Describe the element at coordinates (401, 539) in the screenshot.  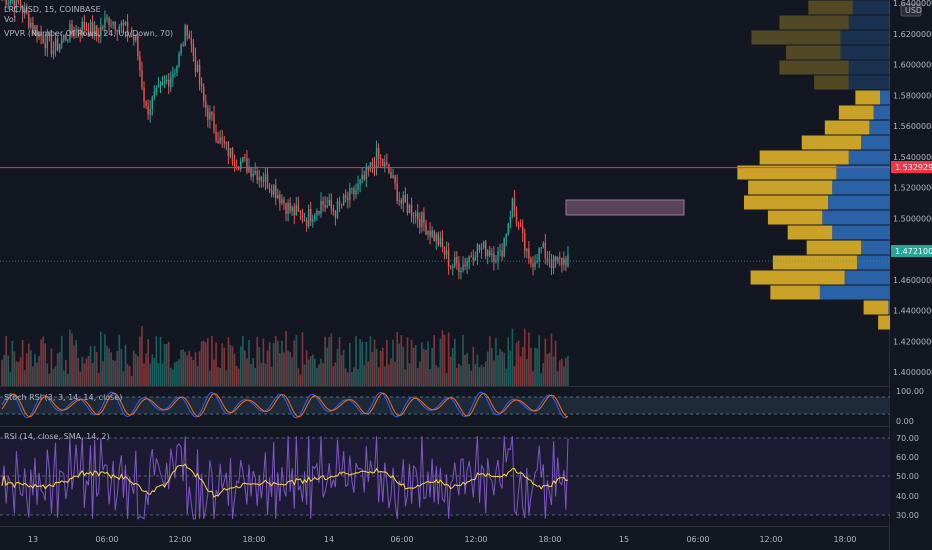
I see `time-axis-label: 06:00` at that location.